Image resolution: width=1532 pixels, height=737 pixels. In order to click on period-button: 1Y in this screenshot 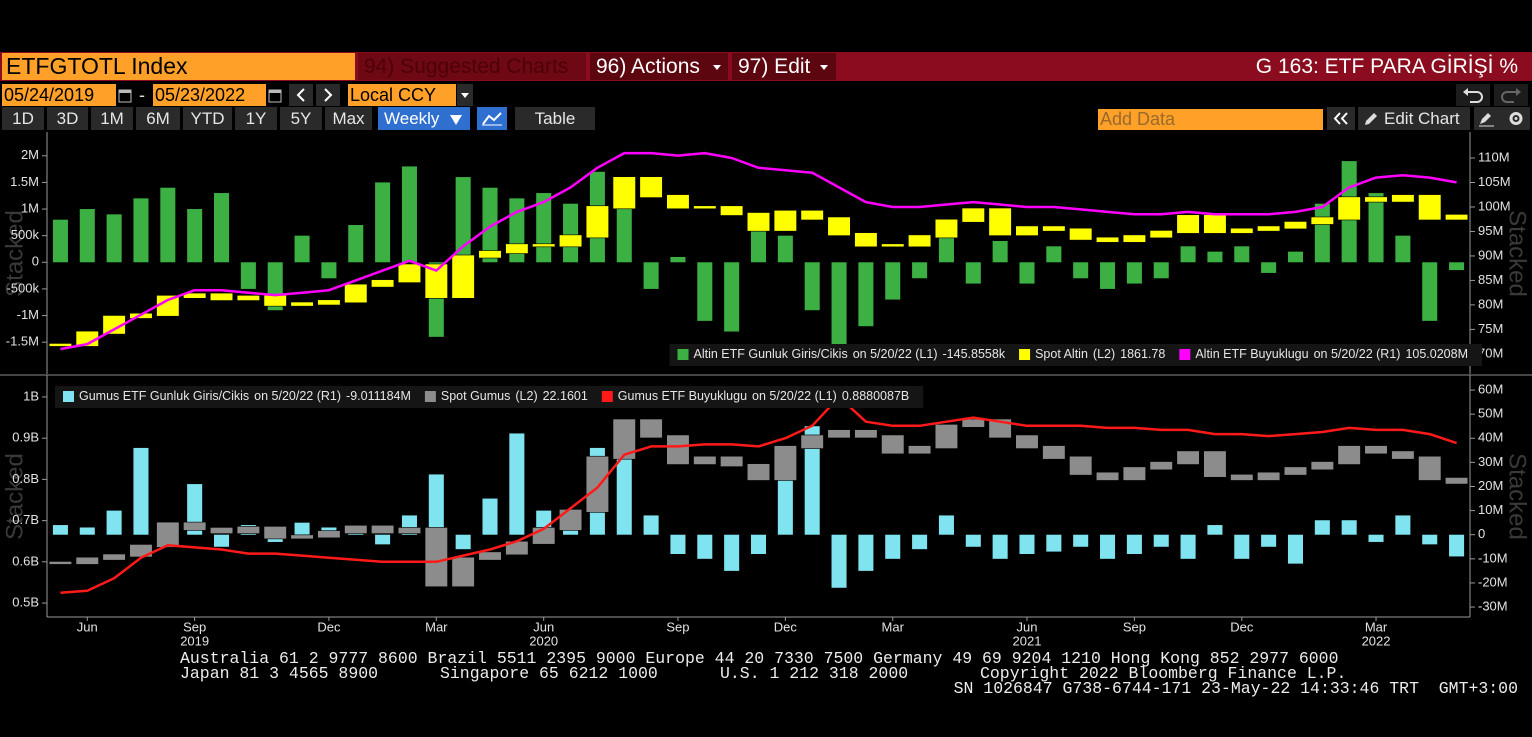, I will do `click(256, 118)`.